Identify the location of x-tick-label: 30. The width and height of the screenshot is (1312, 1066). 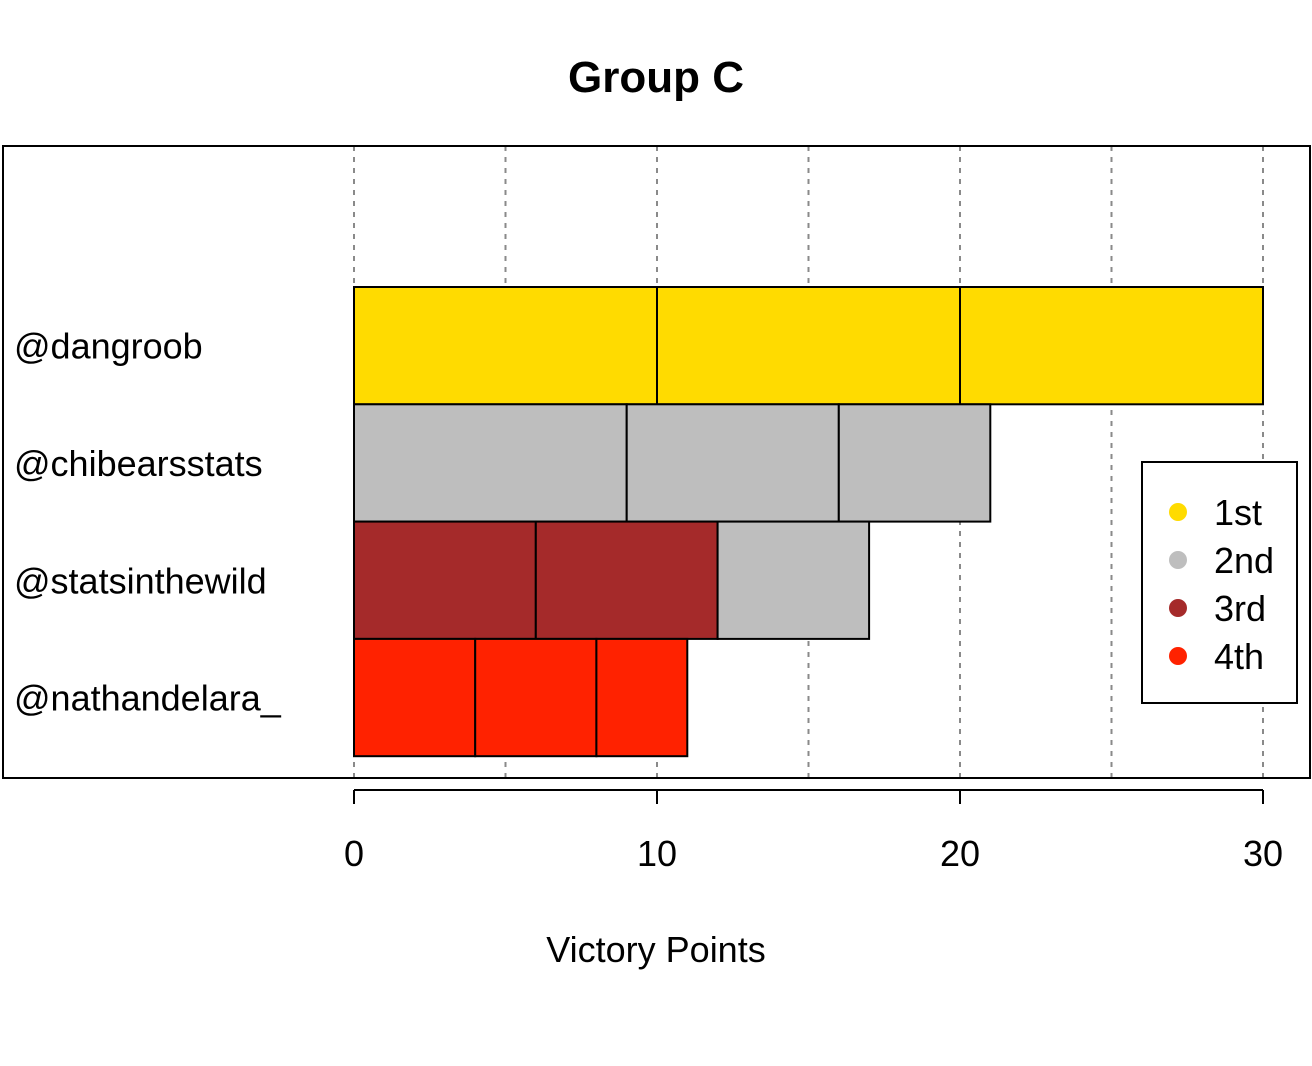
(1263, 853).